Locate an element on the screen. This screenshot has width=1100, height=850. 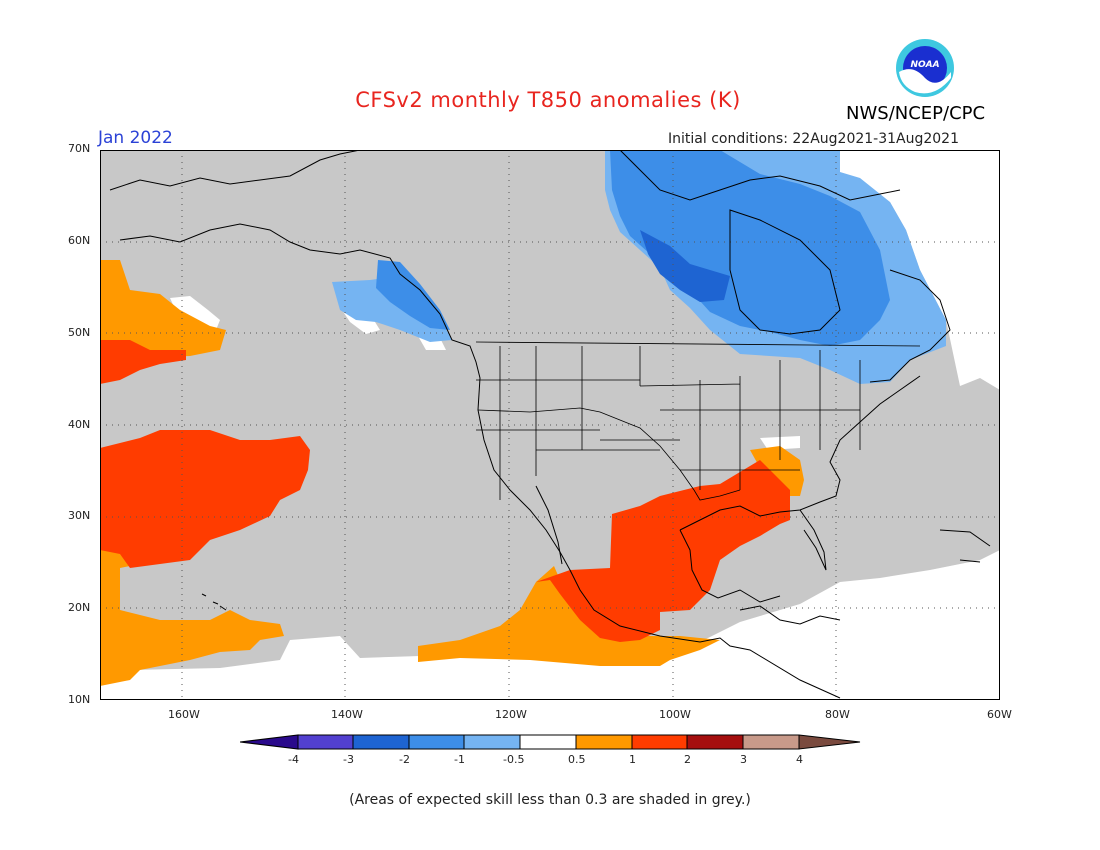
colorbar-tick-label: -4 is located at coordinates (293, 759).